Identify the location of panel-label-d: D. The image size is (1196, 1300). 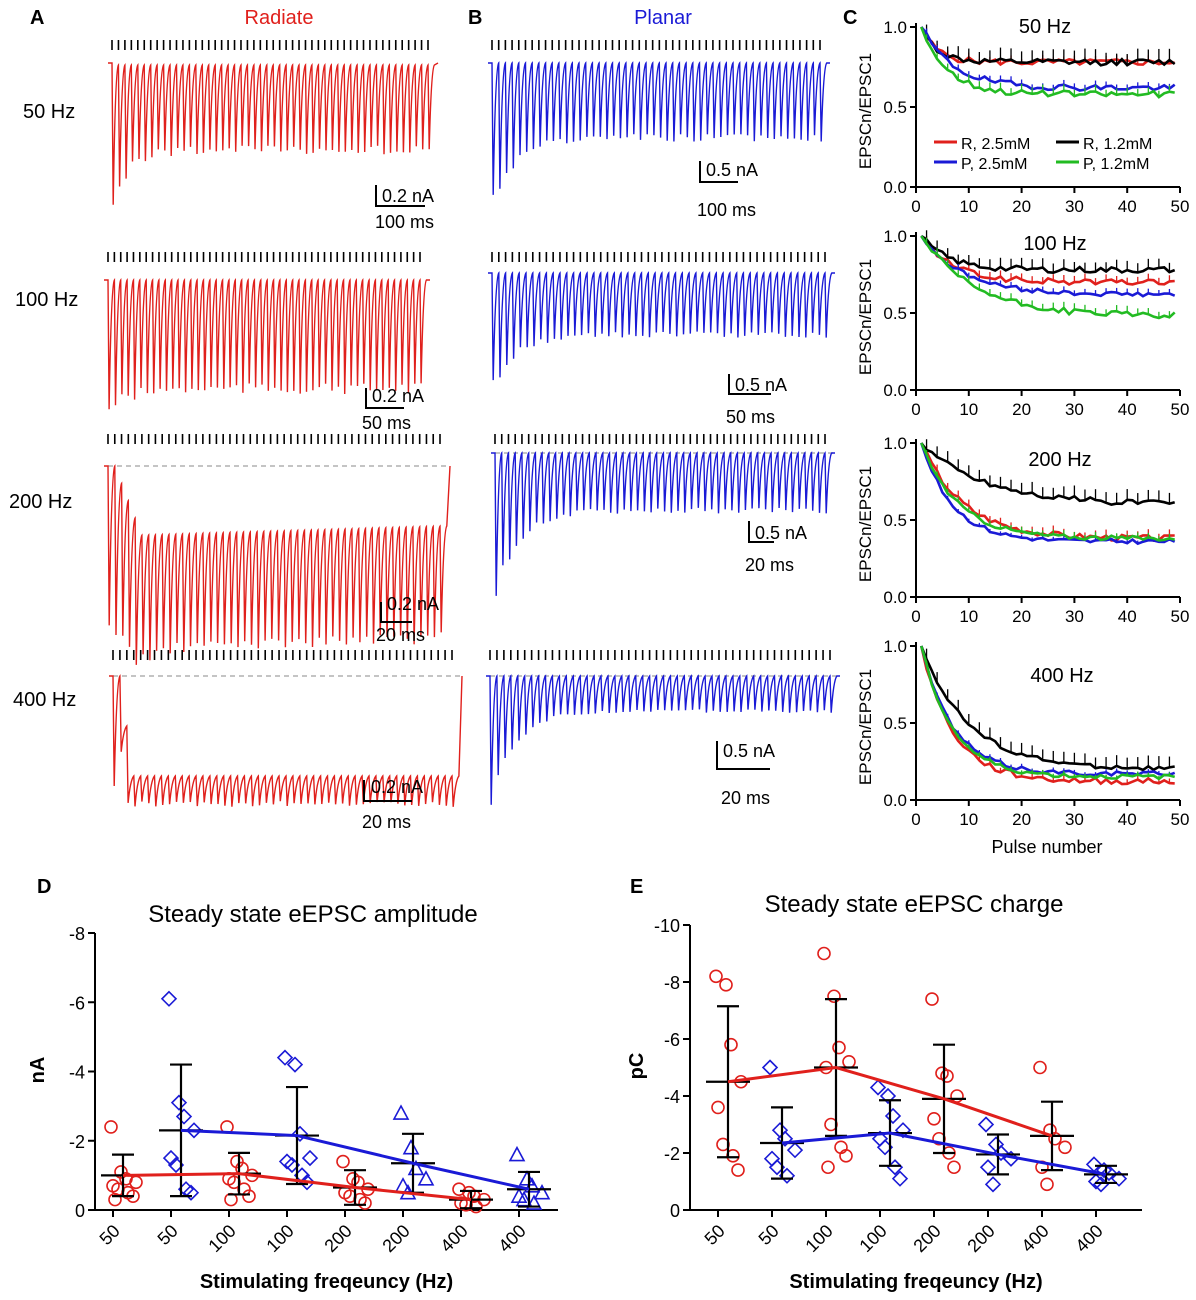
(44, 887).